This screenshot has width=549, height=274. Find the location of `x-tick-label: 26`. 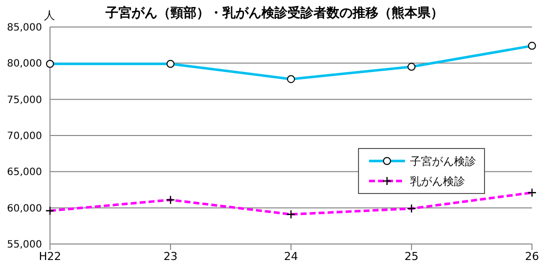

x-tick-label: 26 is located at coordinates (532, 256).